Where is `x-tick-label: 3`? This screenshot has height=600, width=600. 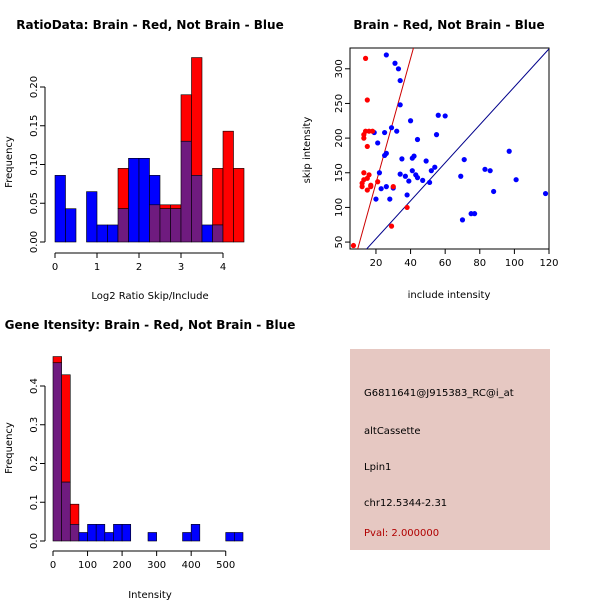 x-tick-label: 3 is located at coordinates (181, 267).